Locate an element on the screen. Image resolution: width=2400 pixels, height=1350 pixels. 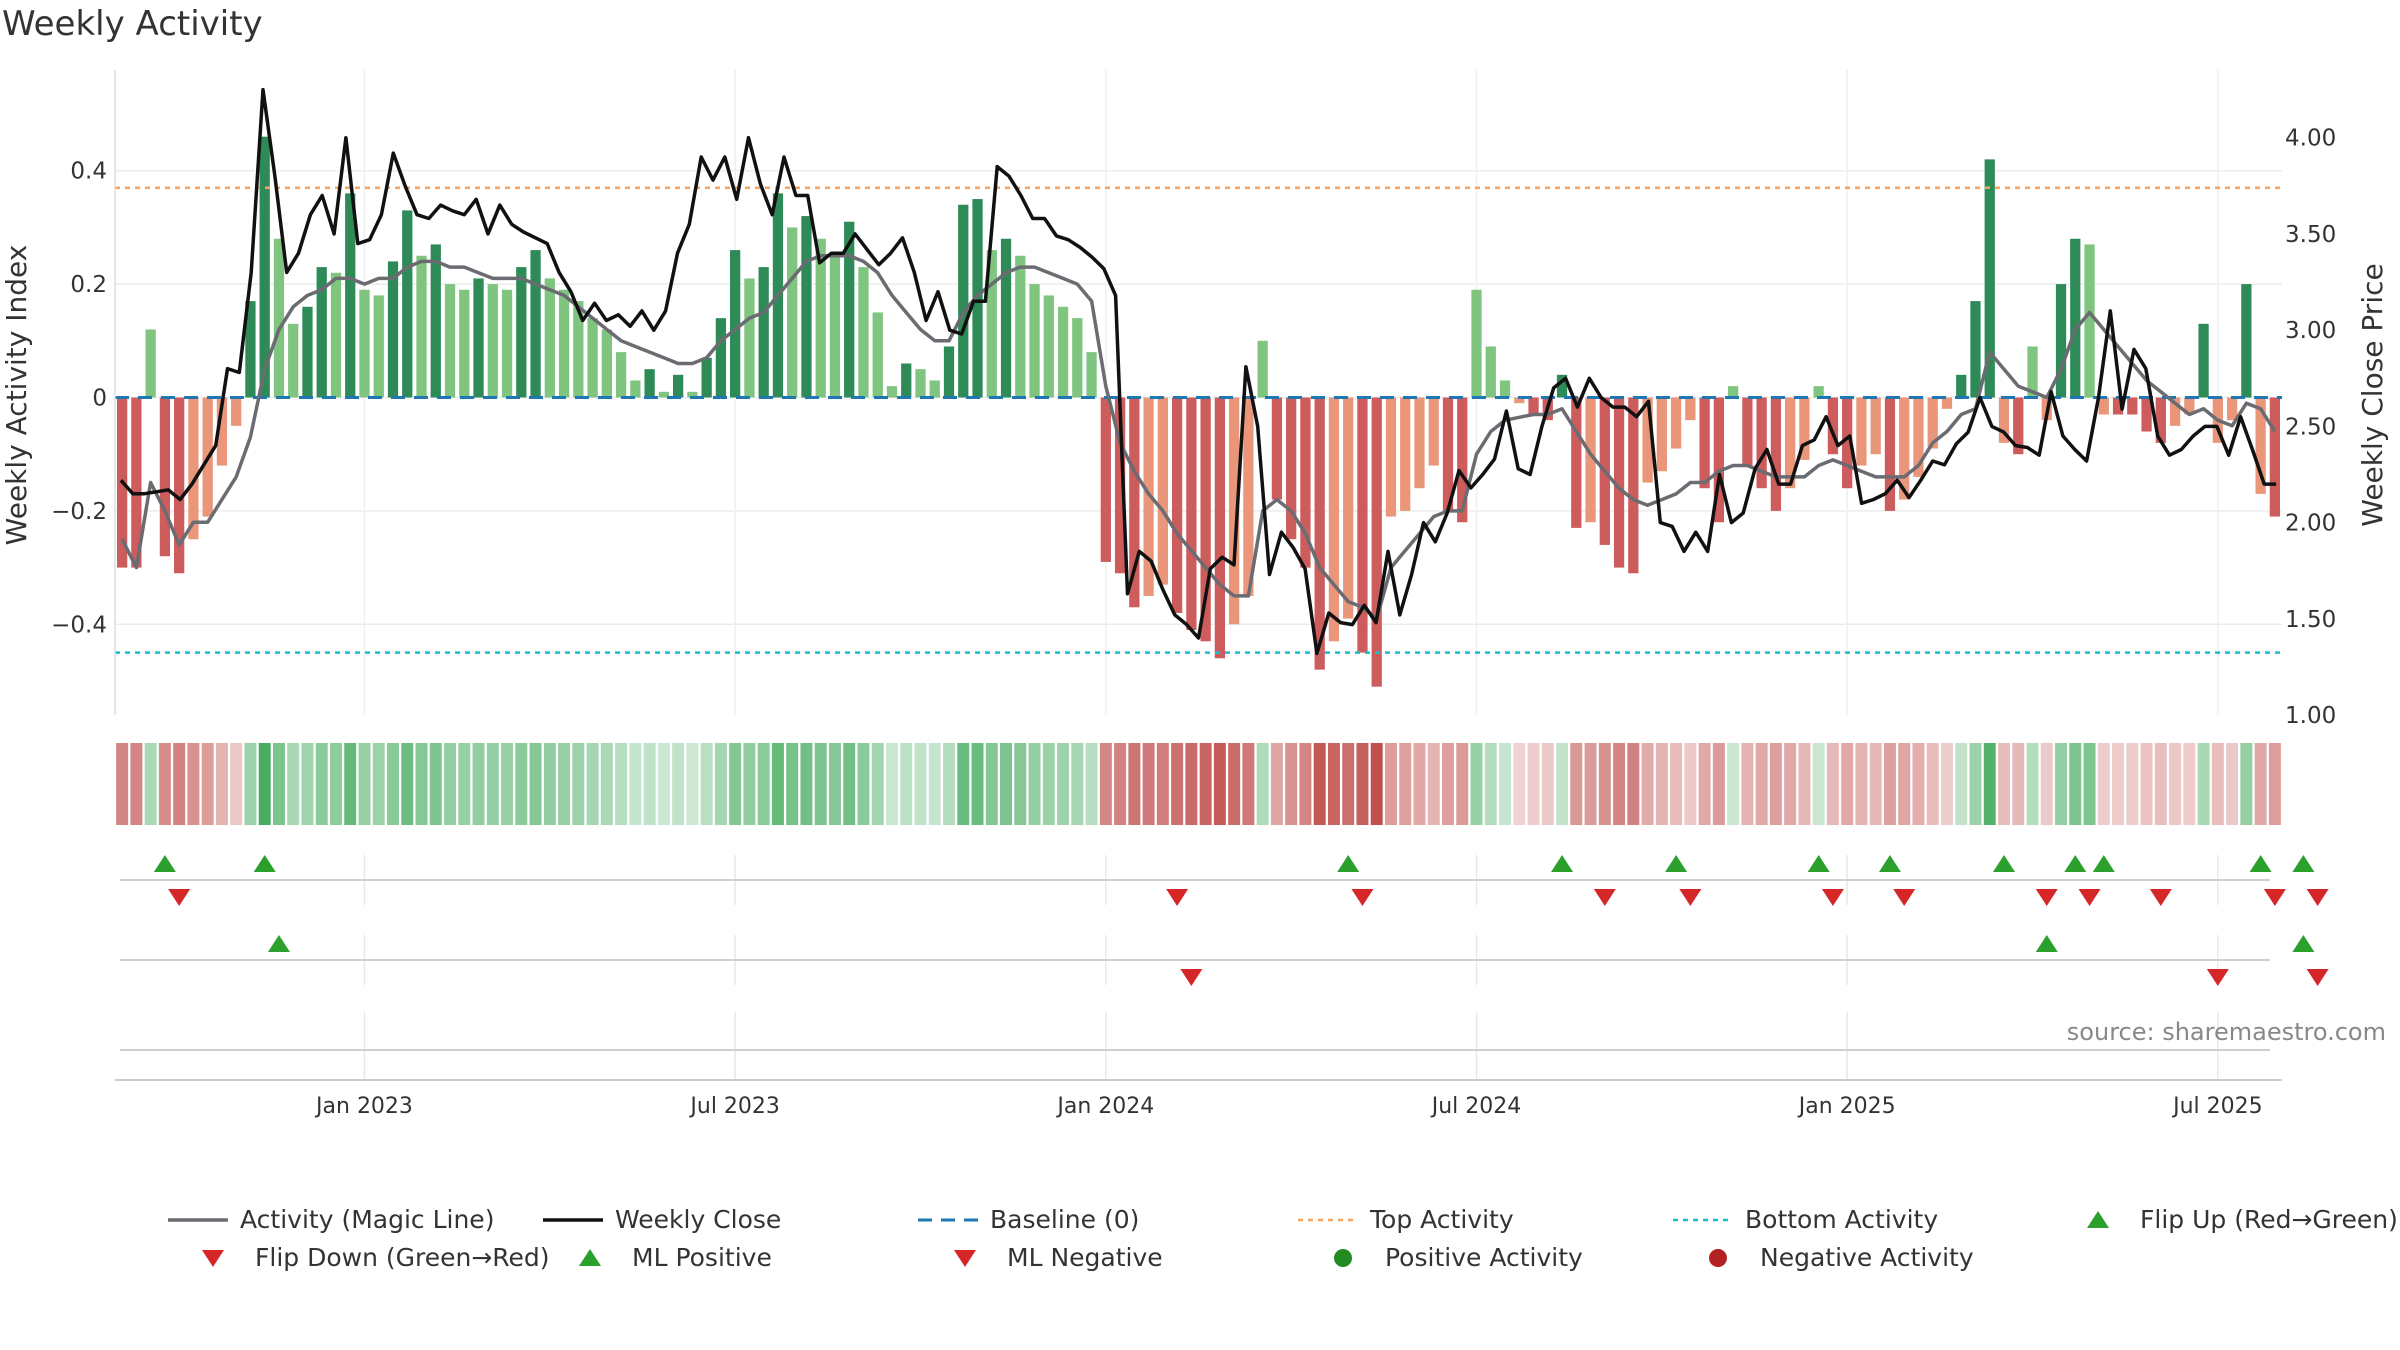
legend-item-baseline: Baseline (0) is located at coordinates (1028, 1219).